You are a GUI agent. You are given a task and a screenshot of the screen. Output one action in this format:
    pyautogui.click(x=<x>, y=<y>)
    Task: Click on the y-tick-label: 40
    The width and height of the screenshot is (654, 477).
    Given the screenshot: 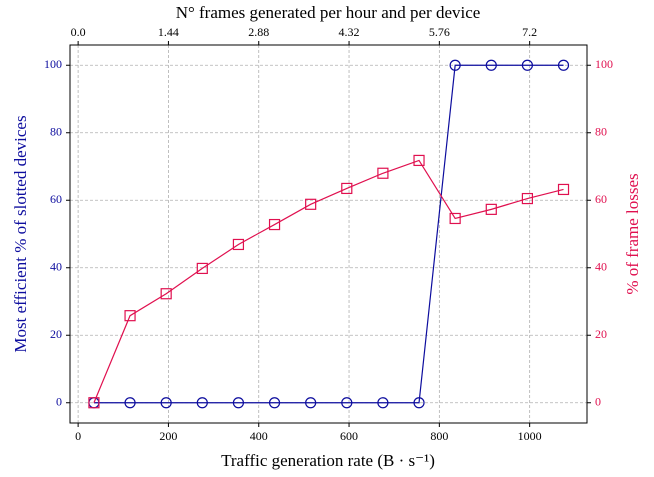 What is the action you would take?
    pyautogui.click(x=56, y=267)
    